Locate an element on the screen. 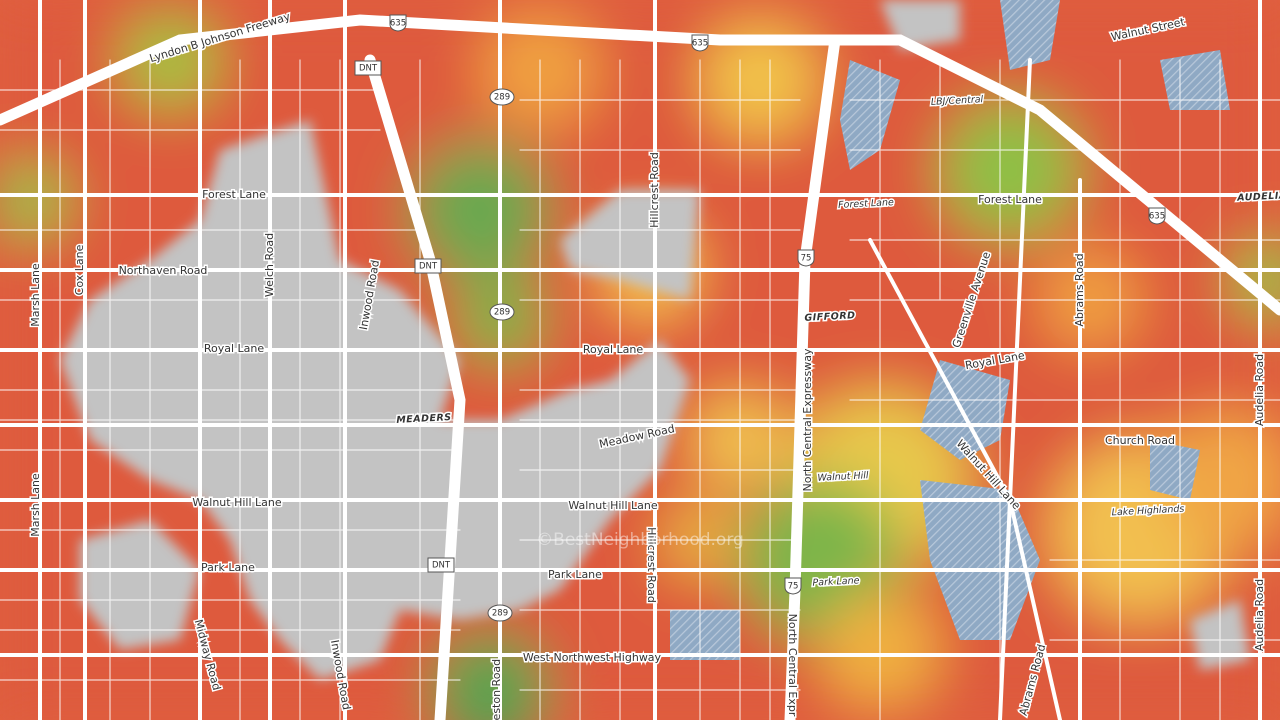 Image resolution: width=1280 pixels, height=720 pixels. road-label: West Northwest Highway is located at coordinates (592, 657).